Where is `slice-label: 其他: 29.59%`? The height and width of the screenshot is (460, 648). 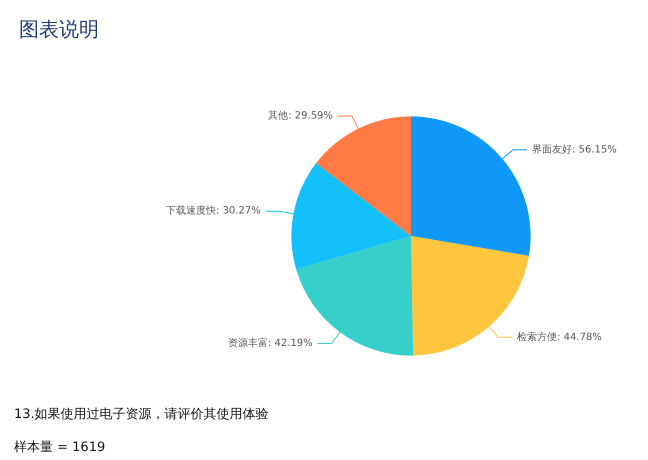 slice-label: 其他: 29.59% is located at coordinates (300, 116).